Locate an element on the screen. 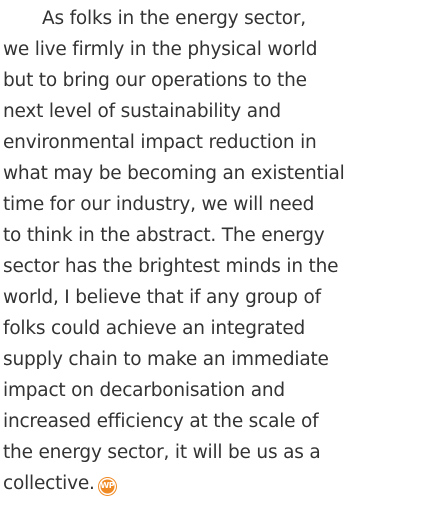  text-line: we live firmly in the physical world is located at coordinates (216, 49).